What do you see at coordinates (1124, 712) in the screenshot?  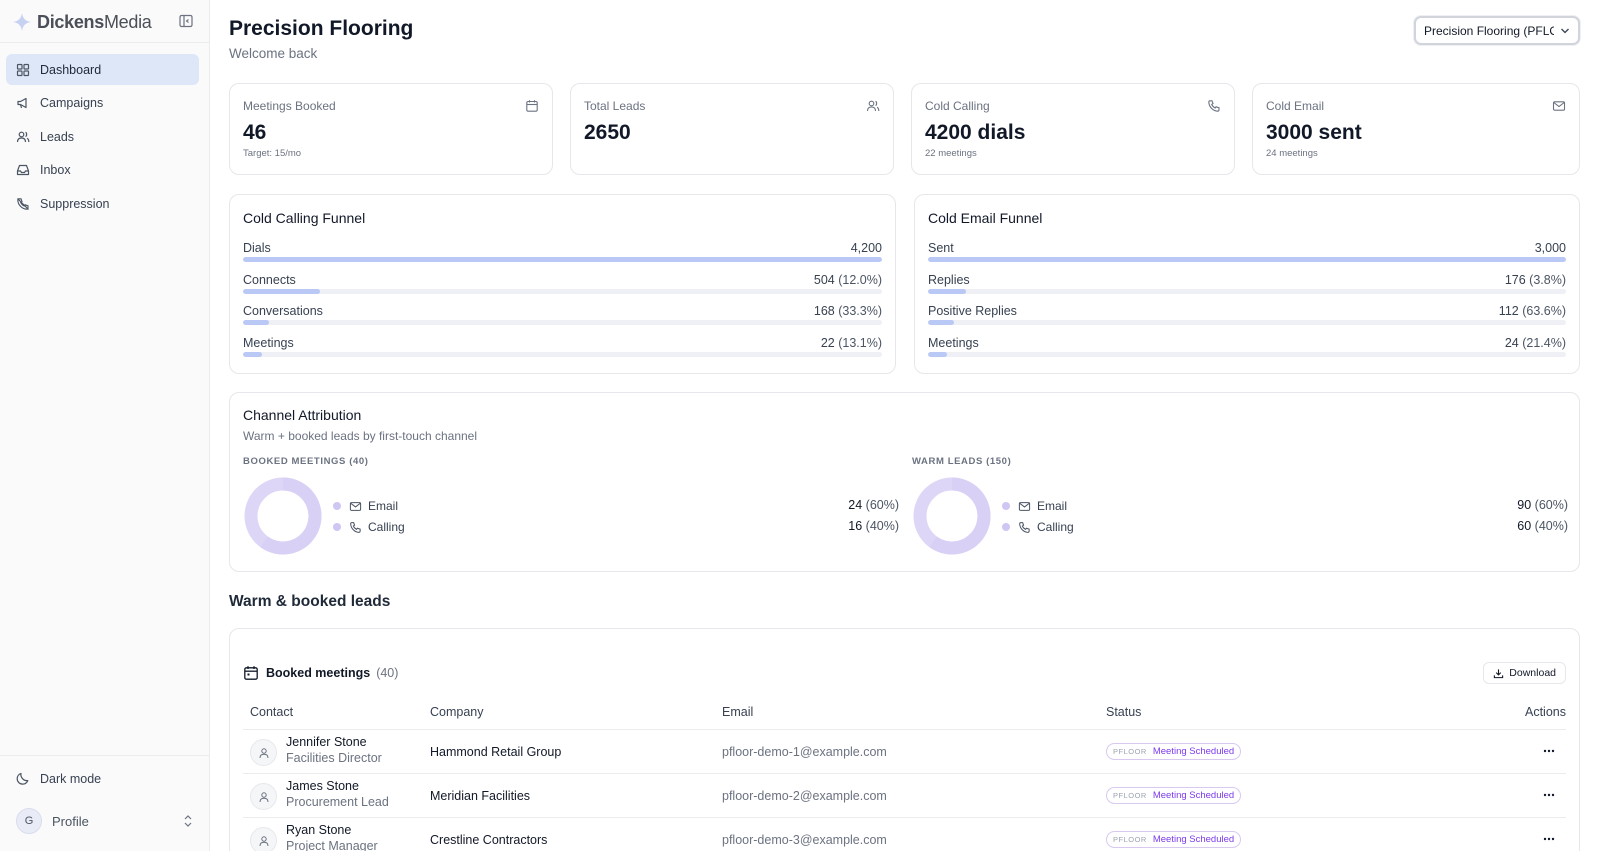 I see `column-header-status: Status` at bounding box center [1124, 712].